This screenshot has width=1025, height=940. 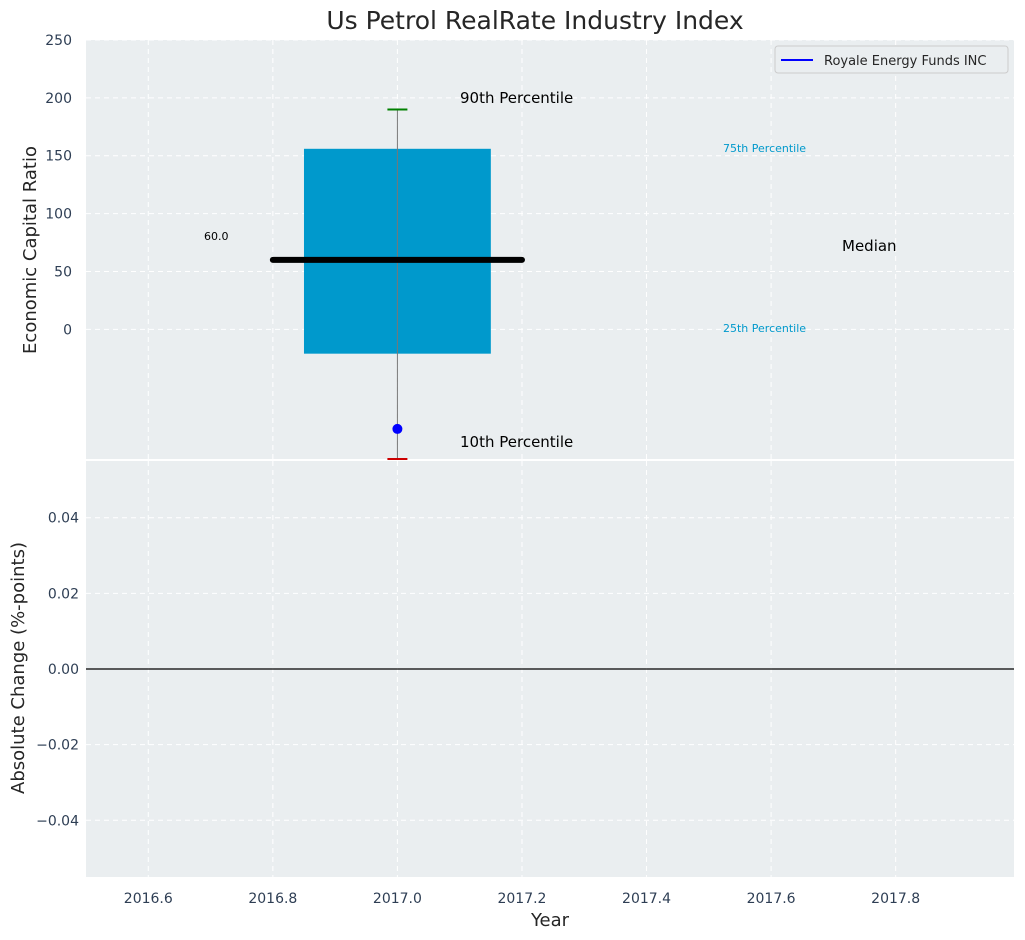 I want to click on x-tick-label: 2017.6, so click(x=771, y=899).